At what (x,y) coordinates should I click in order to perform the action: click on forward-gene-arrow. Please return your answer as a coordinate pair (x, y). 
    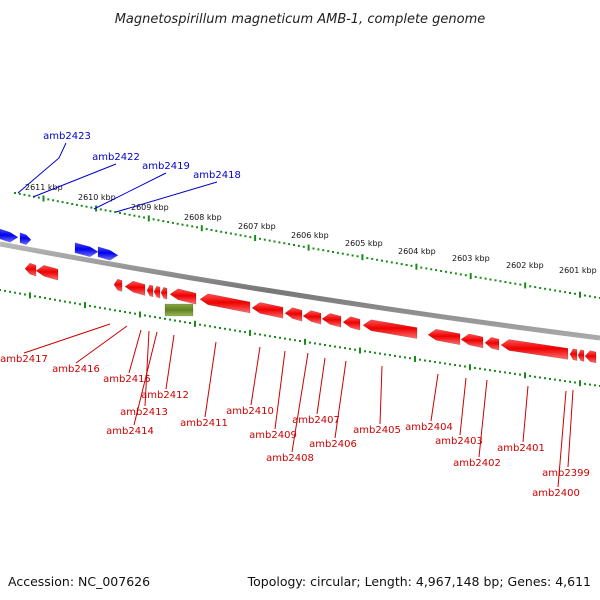
    Looking at the image, I should click on (9, 235).